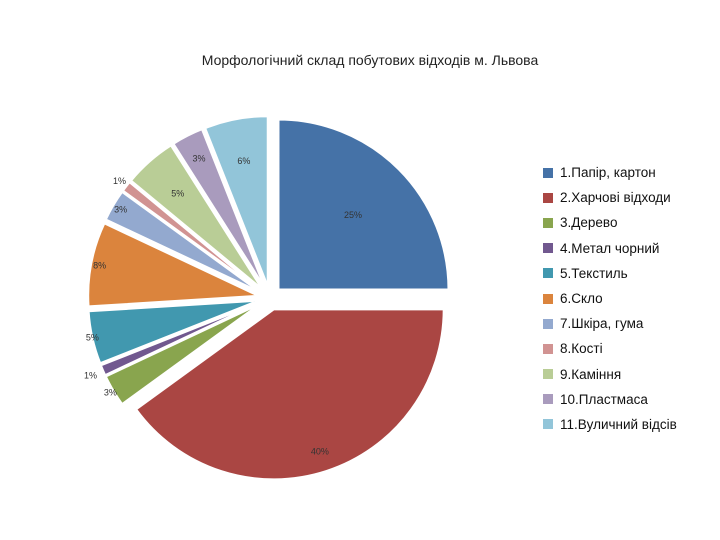  What do you see at coordinates (581, 349) in the screenshot?
I see `legend-label: 8.Кості` at bounding box center [581, 349].